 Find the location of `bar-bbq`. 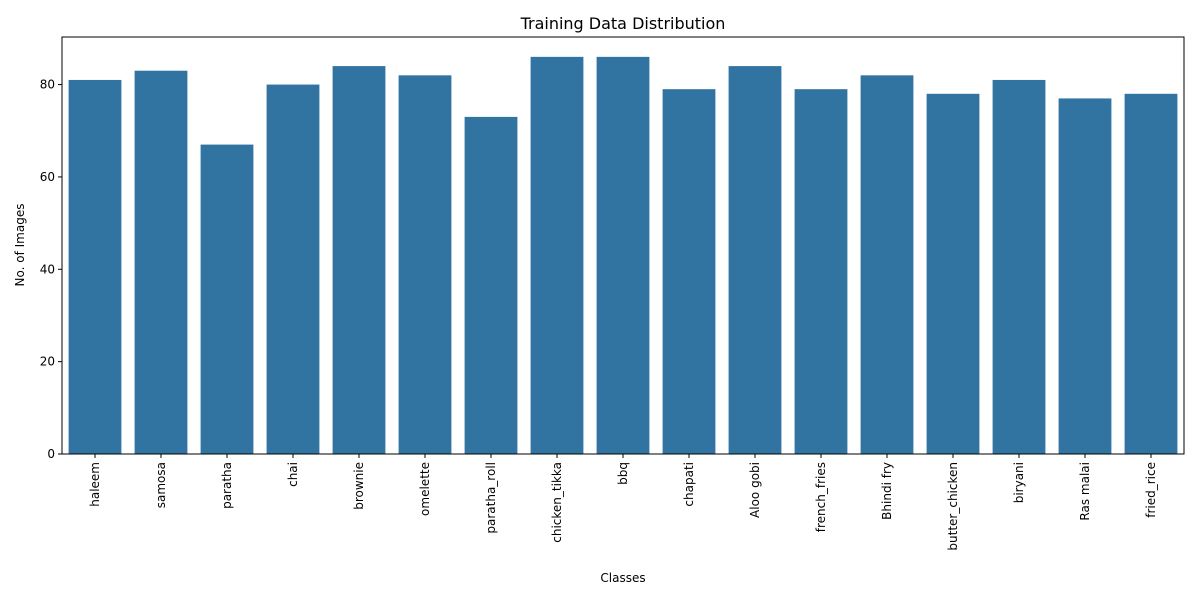

bar-bbq is located at coordinates (623, 255).